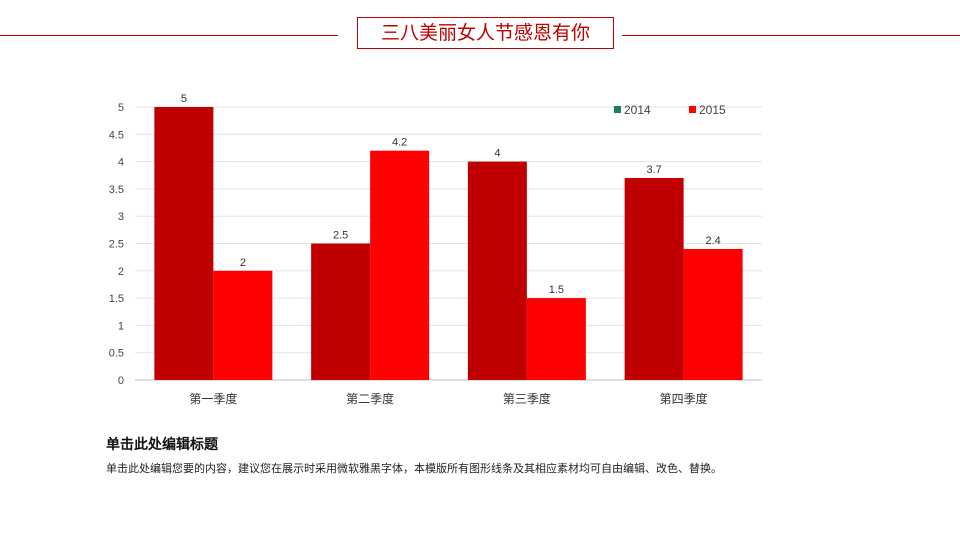  I want to click on x-tick-label: 第一季度, so click(213, 398).